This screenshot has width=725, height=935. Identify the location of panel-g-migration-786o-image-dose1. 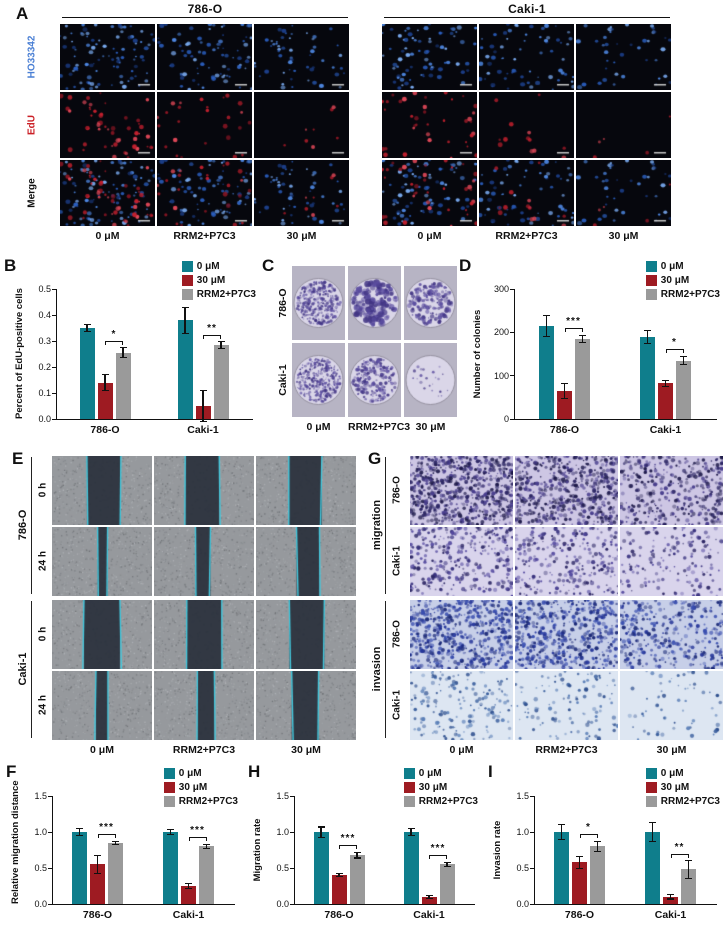
(566, 490).